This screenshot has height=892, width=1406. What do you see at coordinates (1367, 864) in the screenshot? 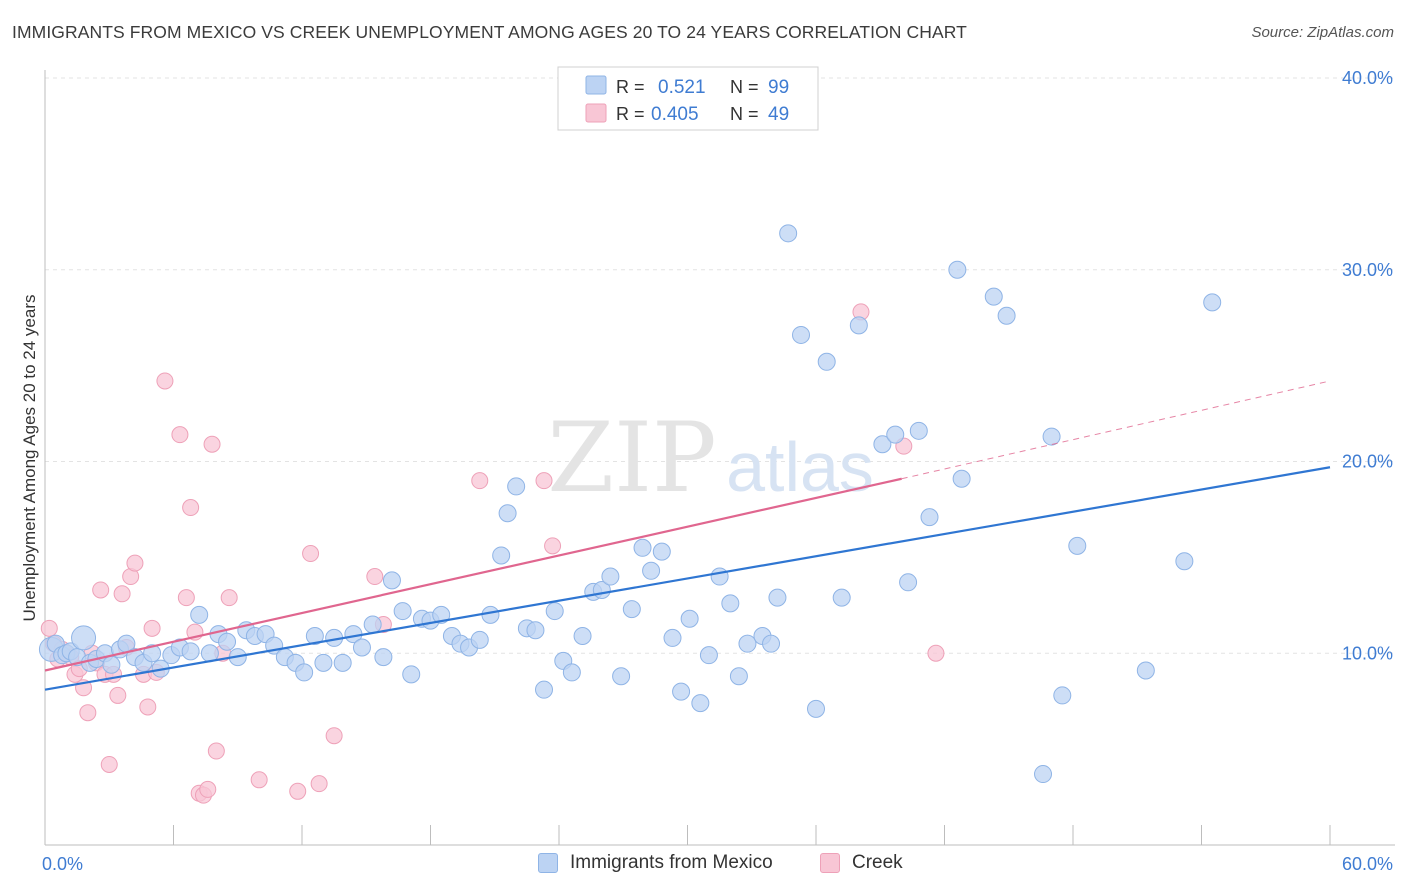
I see `x-tick-label-1: 60.0%` at bounding box center [1367, 864].